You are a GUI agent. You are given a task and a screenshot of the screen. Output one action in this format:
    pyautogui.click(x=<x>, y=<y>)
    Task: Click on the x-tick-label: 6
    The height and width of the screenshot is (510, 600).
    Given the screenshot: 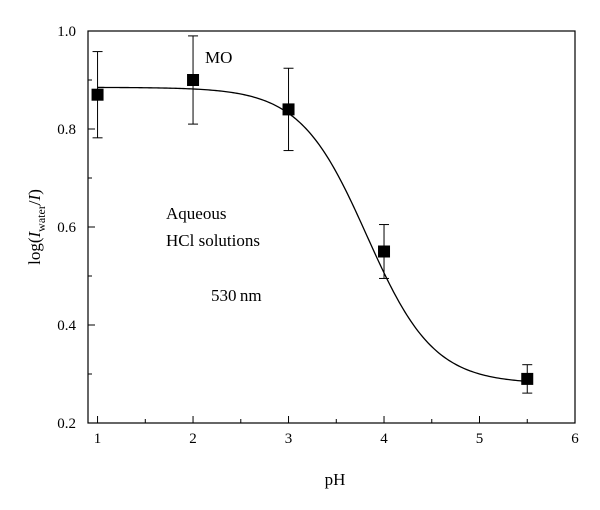 What is the action you would take?
    pyautogui.click(x=575, y=439)
    